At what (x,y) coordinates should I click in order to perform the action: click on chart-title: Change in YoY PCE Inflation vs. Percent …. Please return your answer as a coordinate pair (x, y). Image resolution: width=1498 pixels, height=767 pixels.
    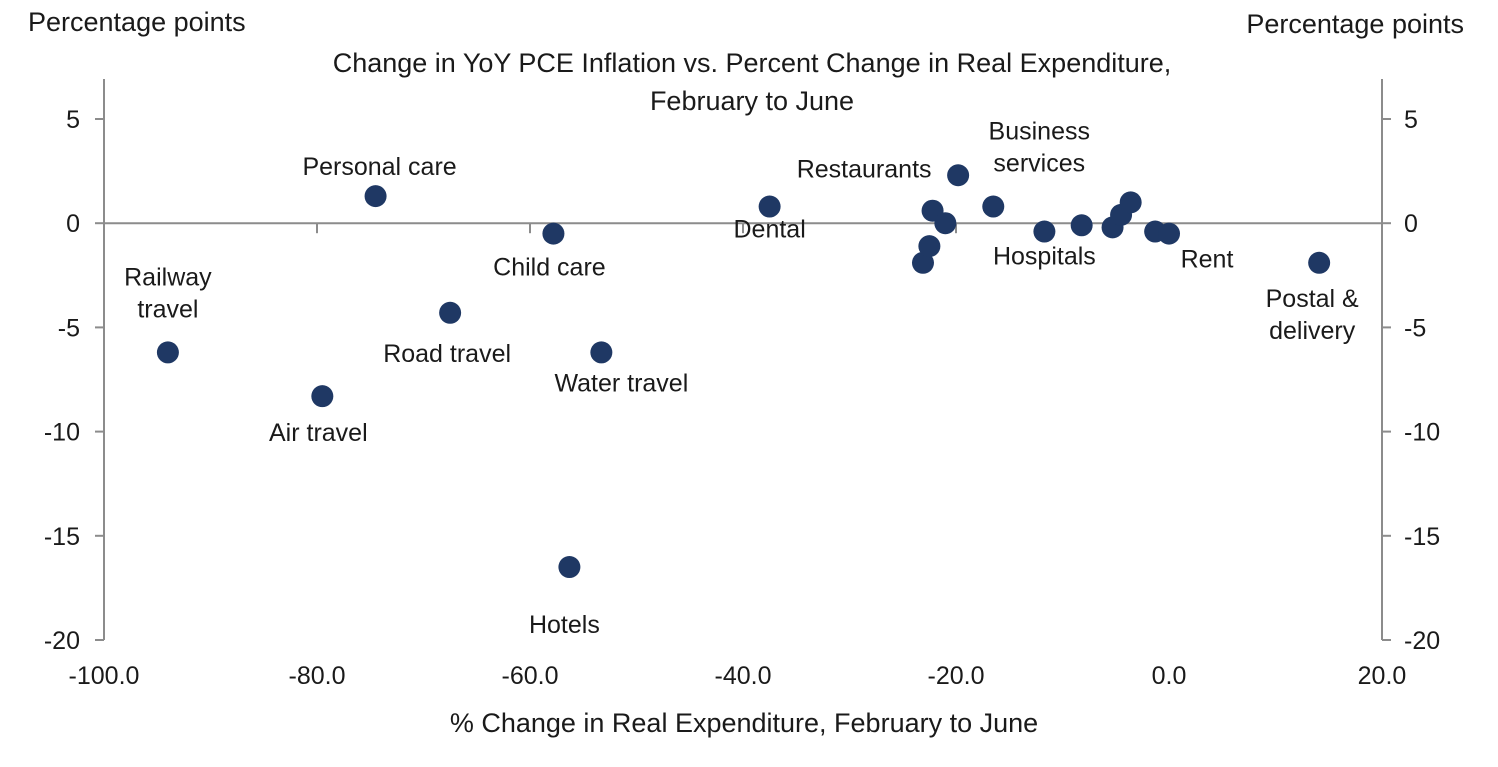
    Looking at the image, I should click on (752, 63).